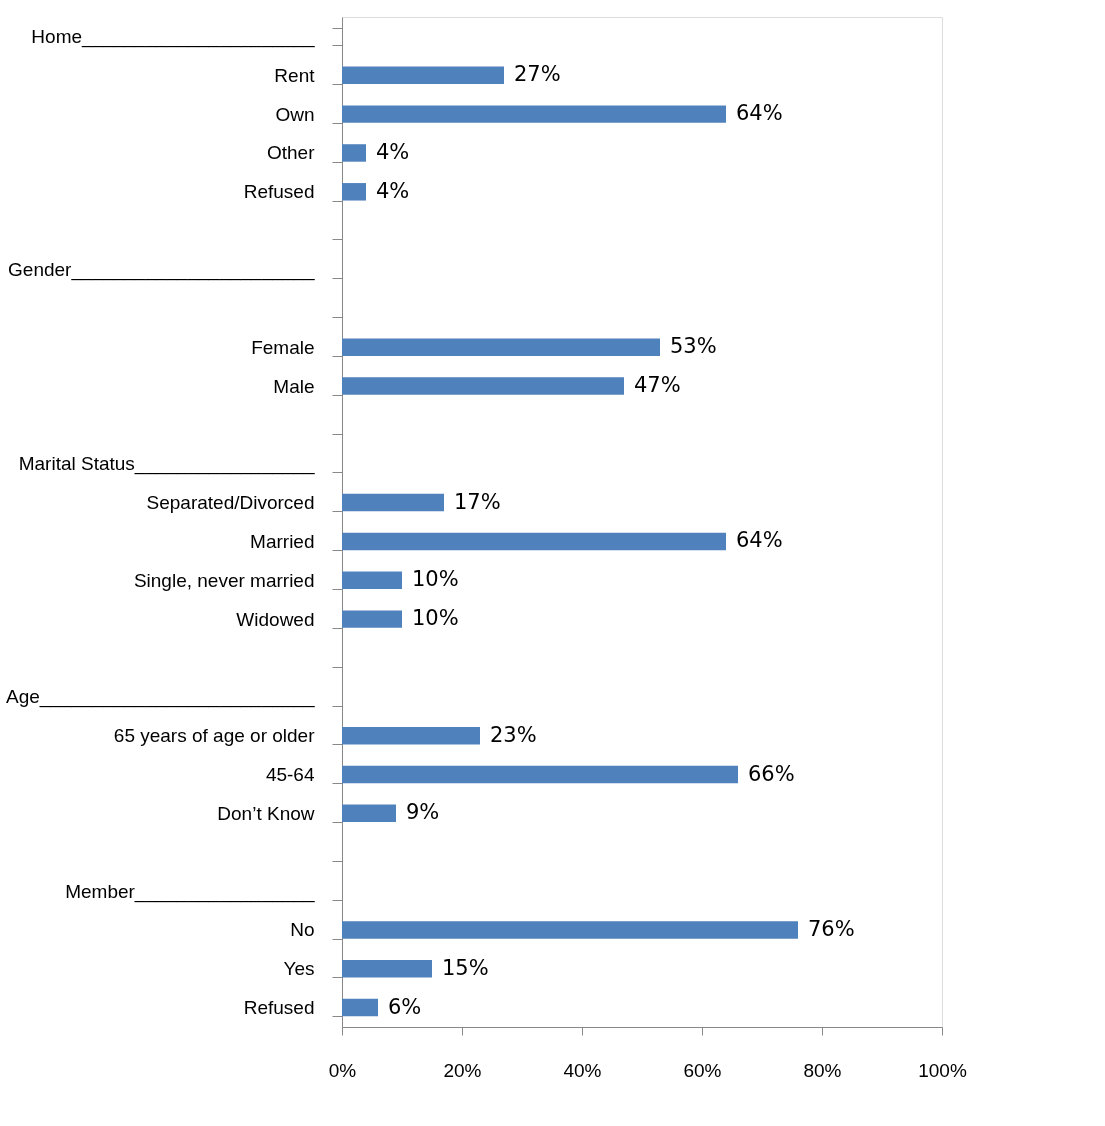 This screenshot has width=1105, height=1126. Describe the element at coordinates (771, 773) in the screenshot. I see `data-label: 66%` at that location.